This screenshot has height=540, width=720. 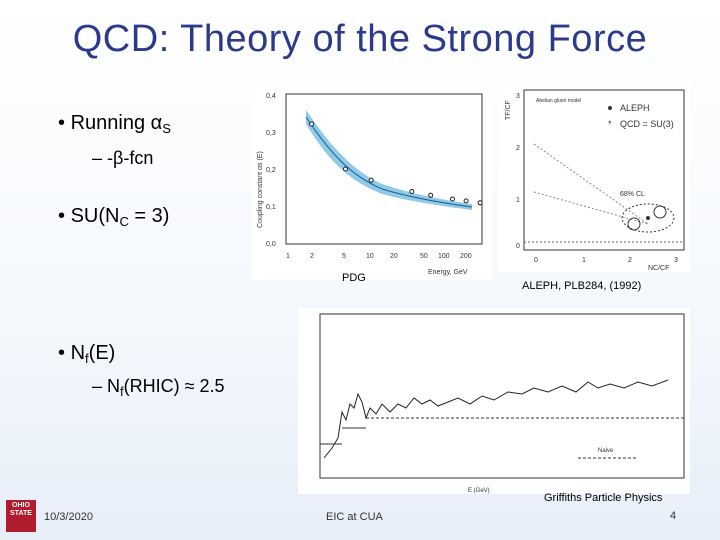 I want to click on x-tick-label: 5, so click(x=344, y=256).